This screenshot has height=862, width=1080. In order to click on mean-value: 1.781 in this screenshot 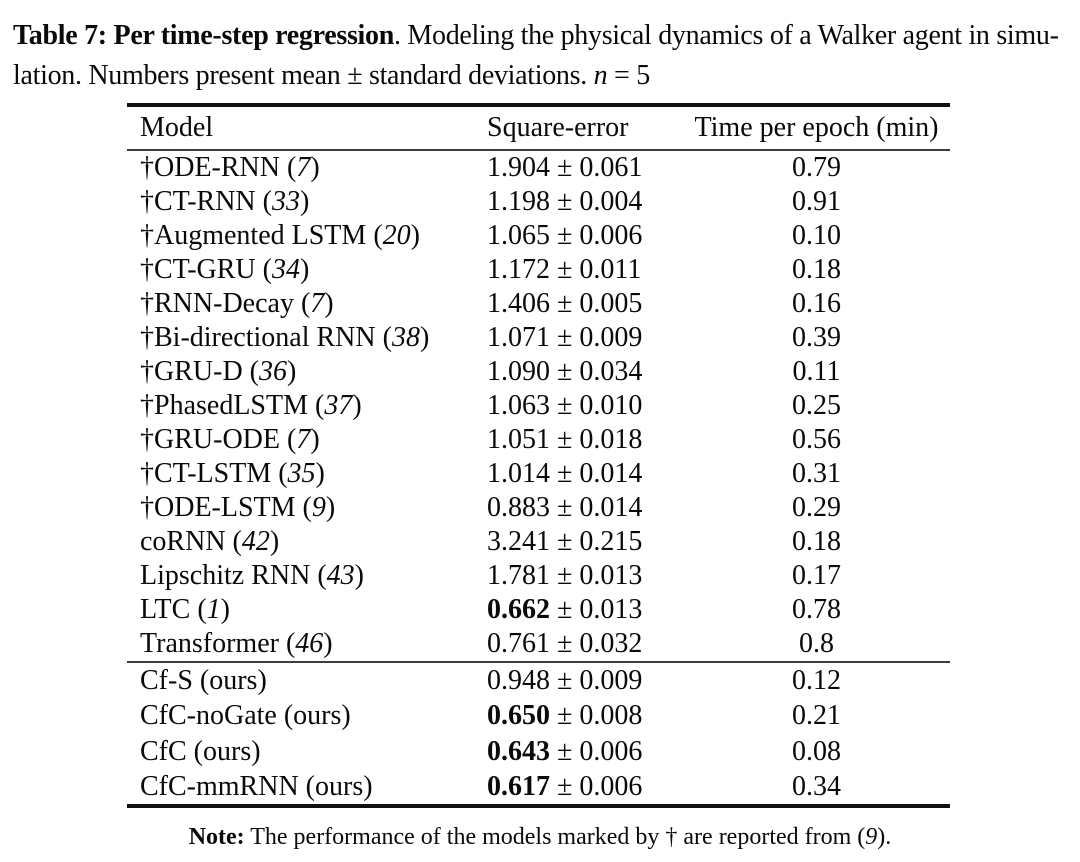, I will do `click(518, 575)`.